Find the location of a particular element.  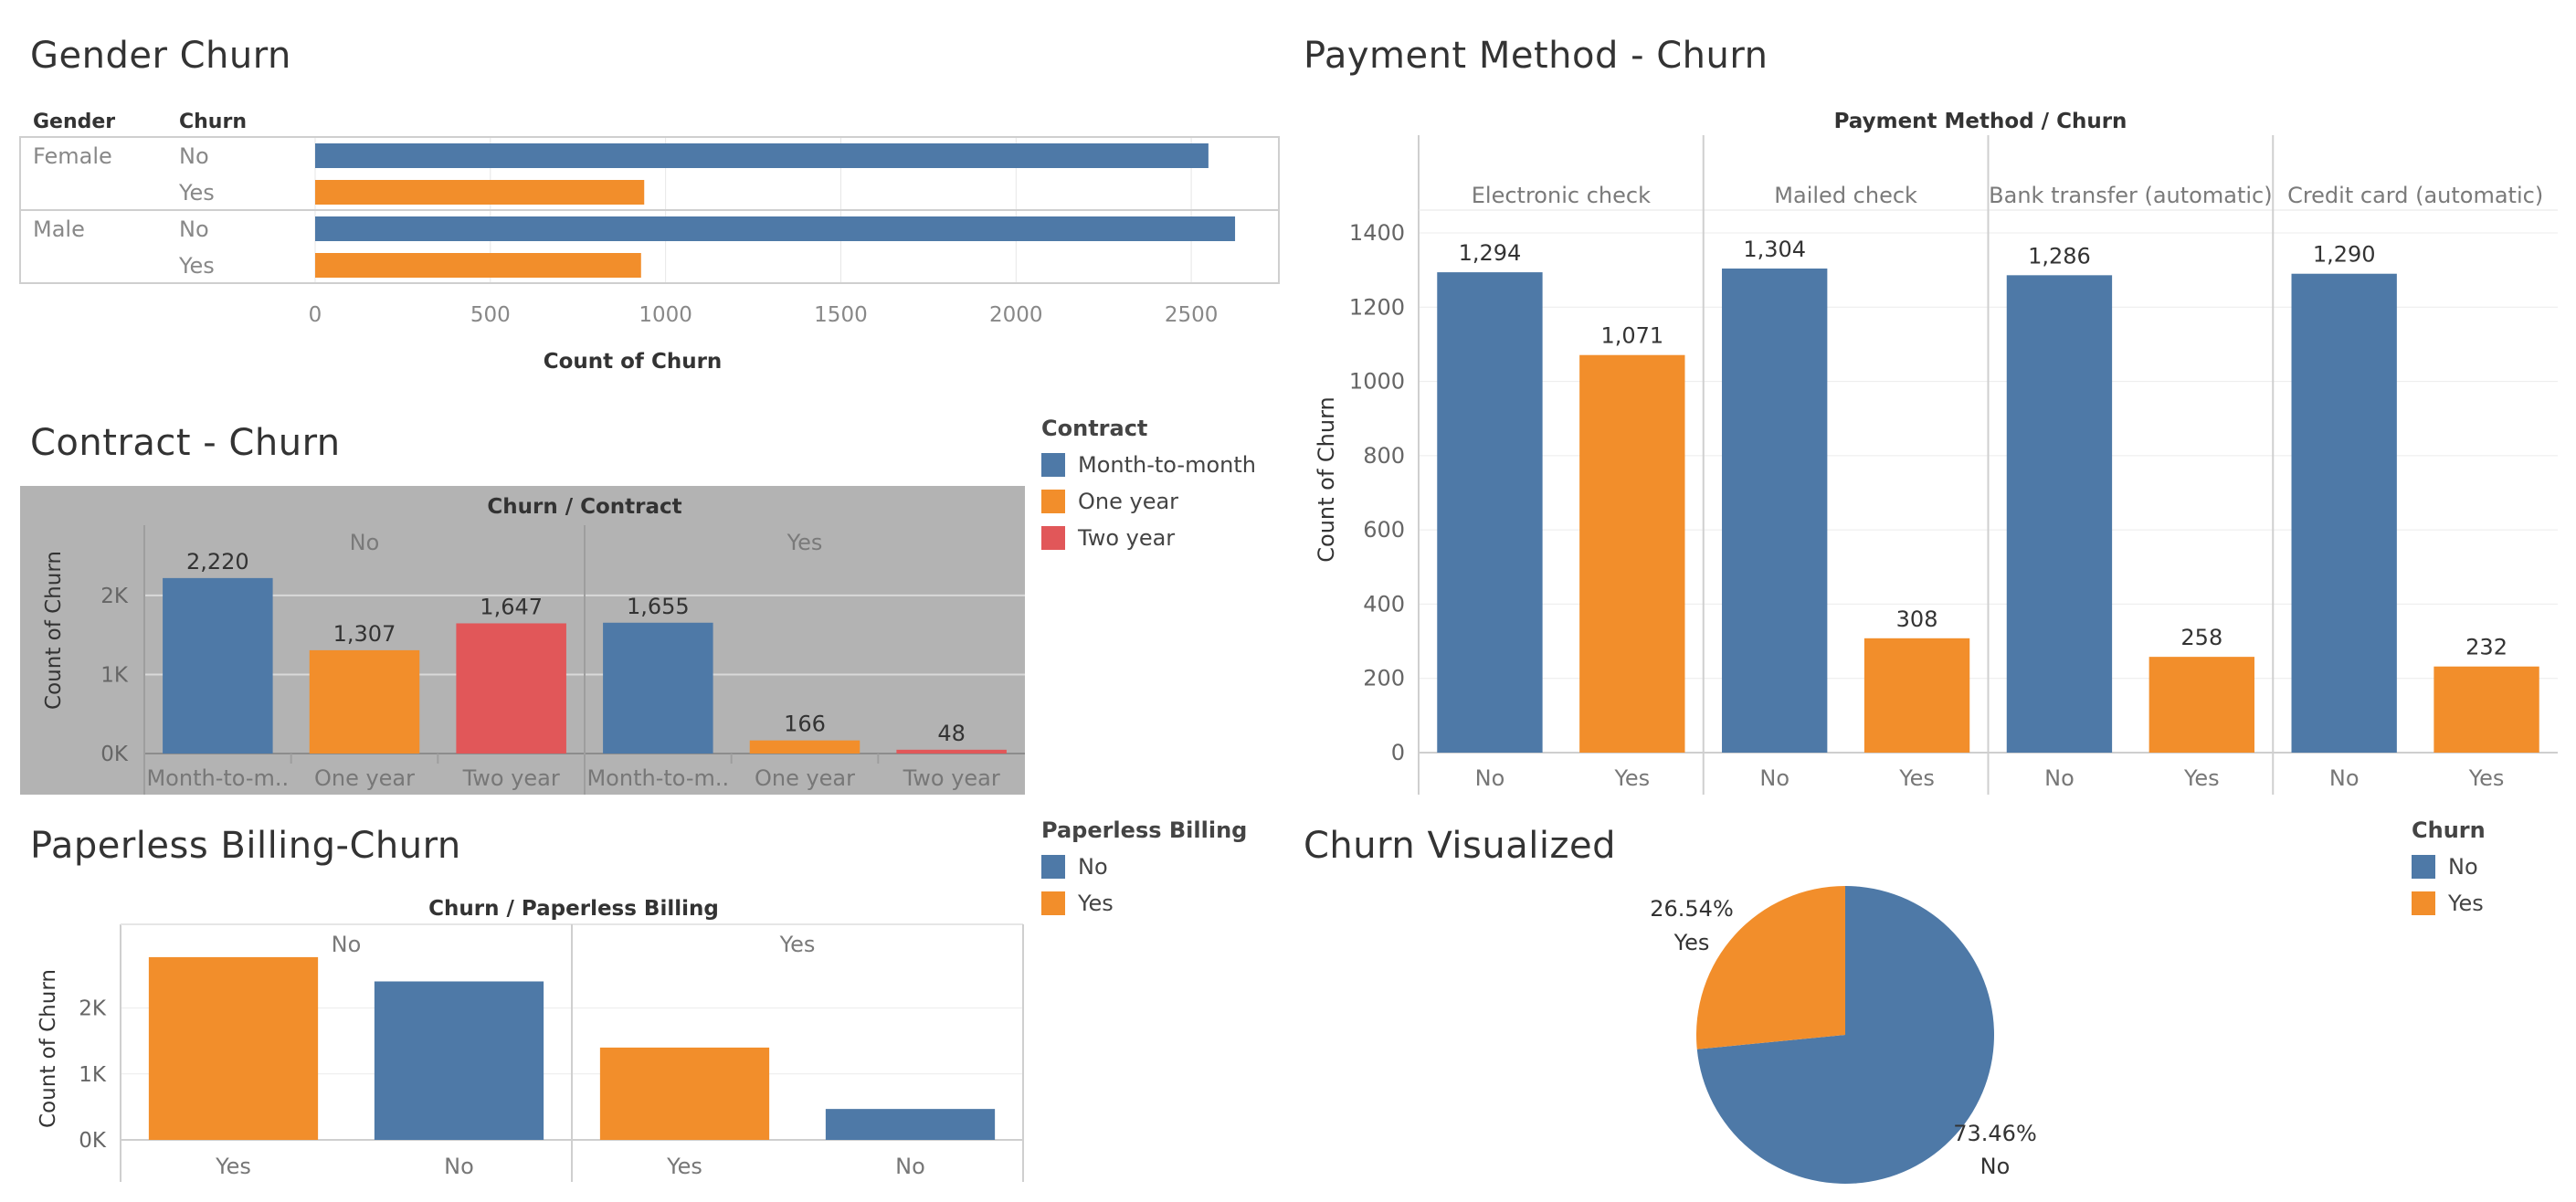

y-tick-label: 600 is located at coordinates (1384, 530).